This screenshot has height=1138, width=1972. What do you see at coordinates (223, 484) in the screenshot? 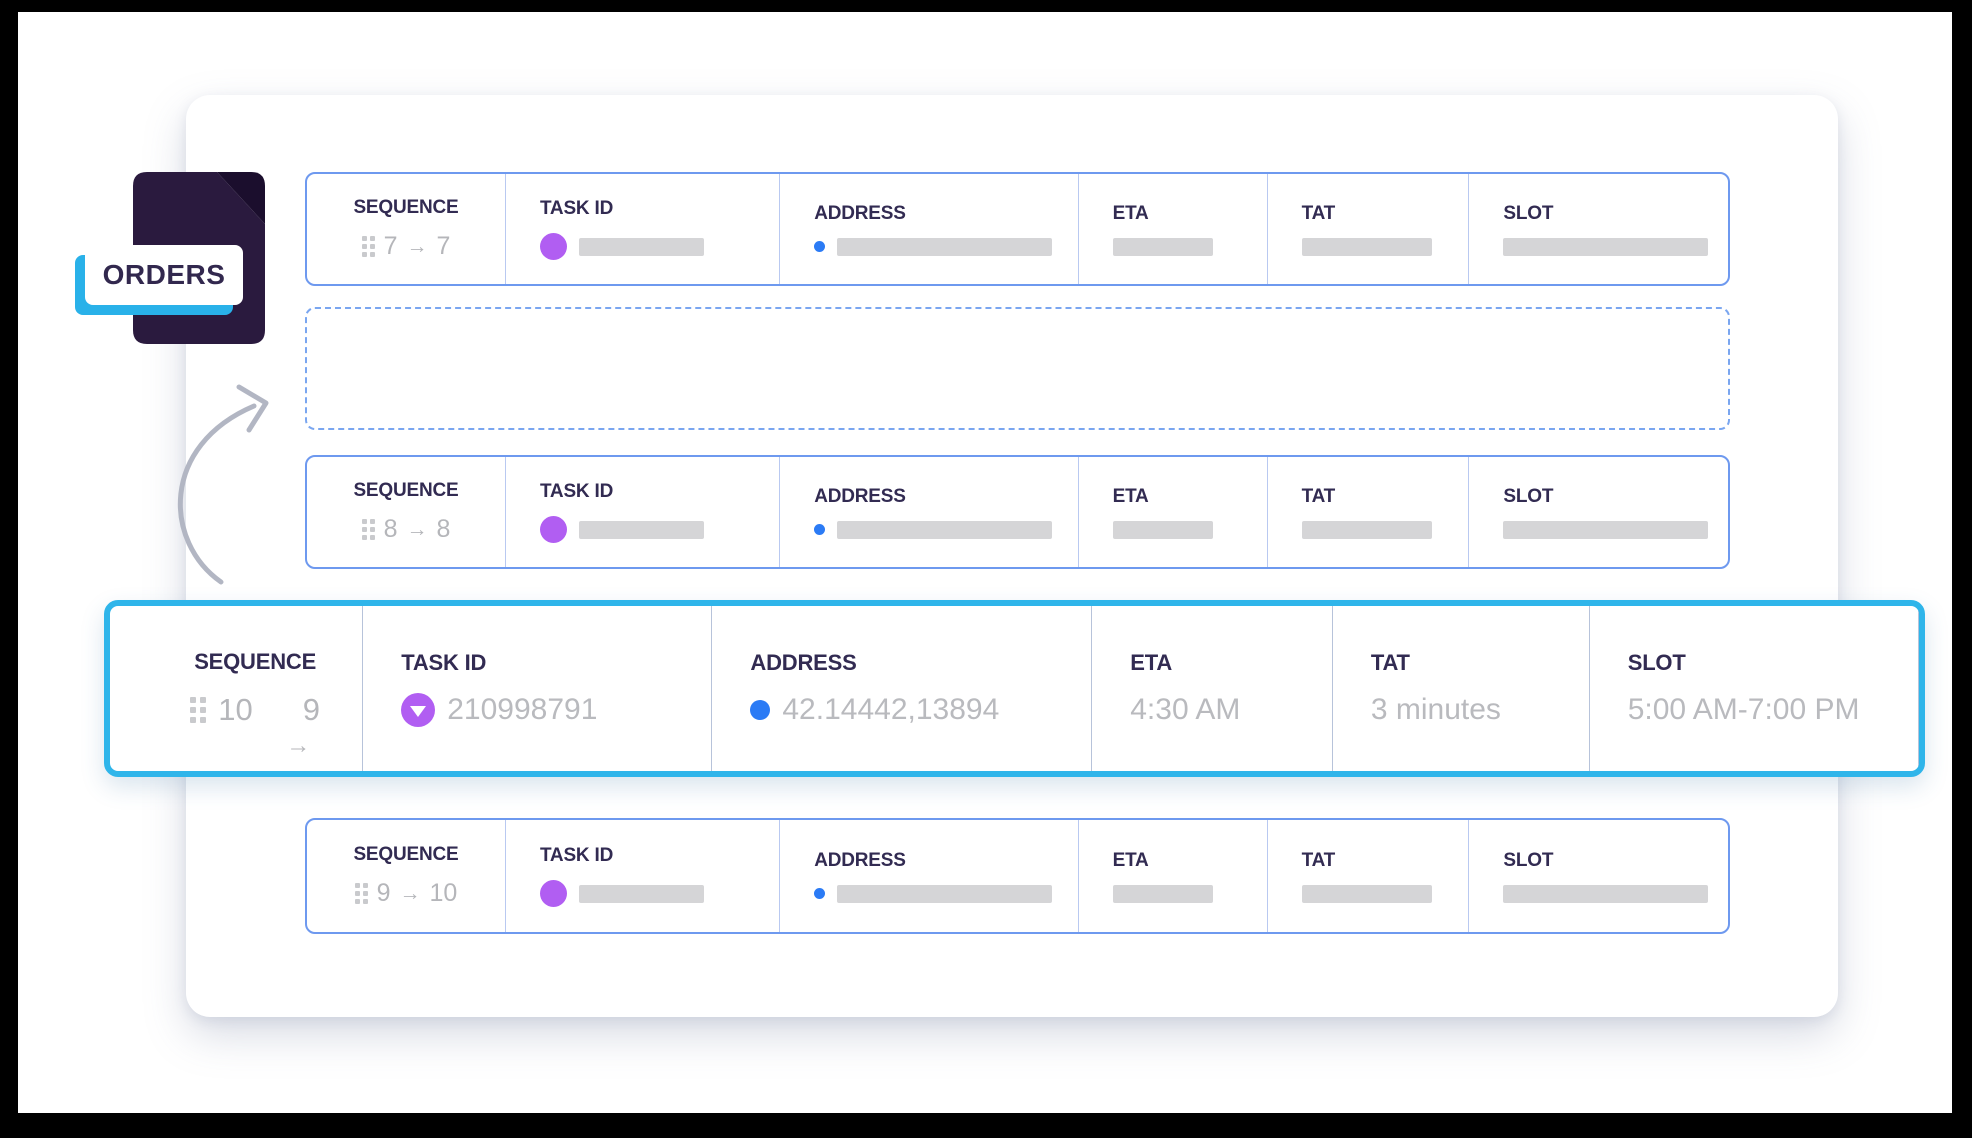
I see `reorder-arrow-icon` at bounding box center [223, 484].